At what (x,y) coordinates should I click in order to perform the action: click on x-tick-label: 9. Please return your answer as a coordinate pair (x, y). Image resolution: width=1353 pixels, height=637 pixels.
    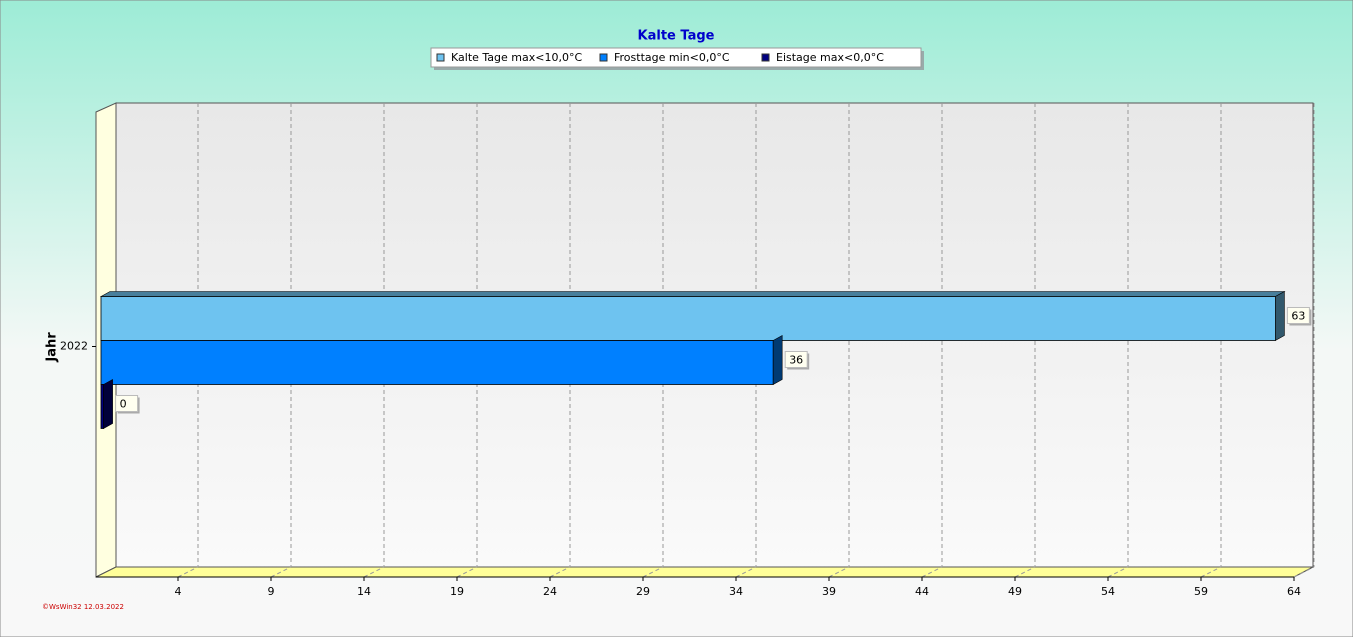
    Looking at the image, I should click on (271, 591).